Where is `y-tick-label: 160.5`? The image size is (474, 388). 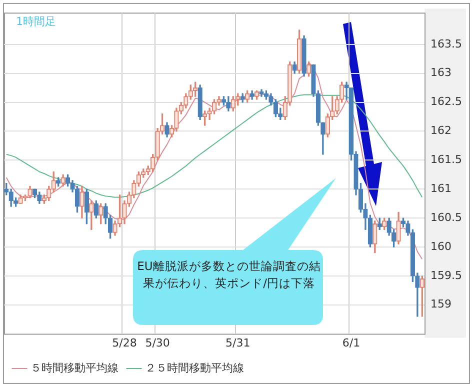
y-tick-label: 160.5 is located at coordinates (446, 217).